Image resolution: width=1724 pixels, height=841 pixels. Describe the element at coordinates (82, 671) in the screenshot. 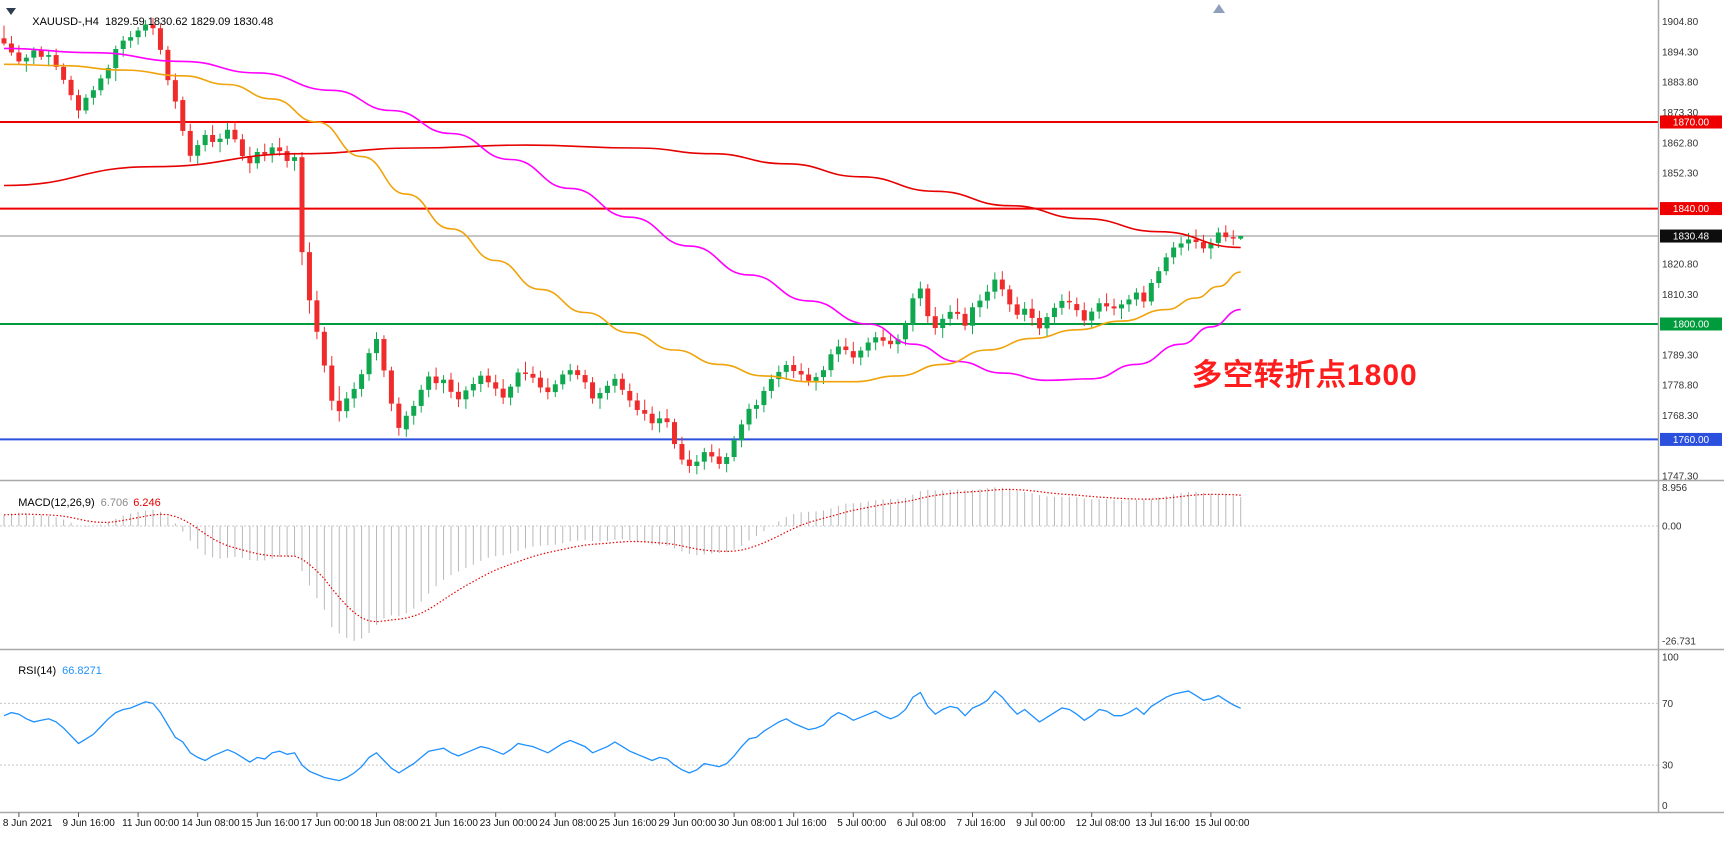

I see `rsi-value: 66.8271` at that location.